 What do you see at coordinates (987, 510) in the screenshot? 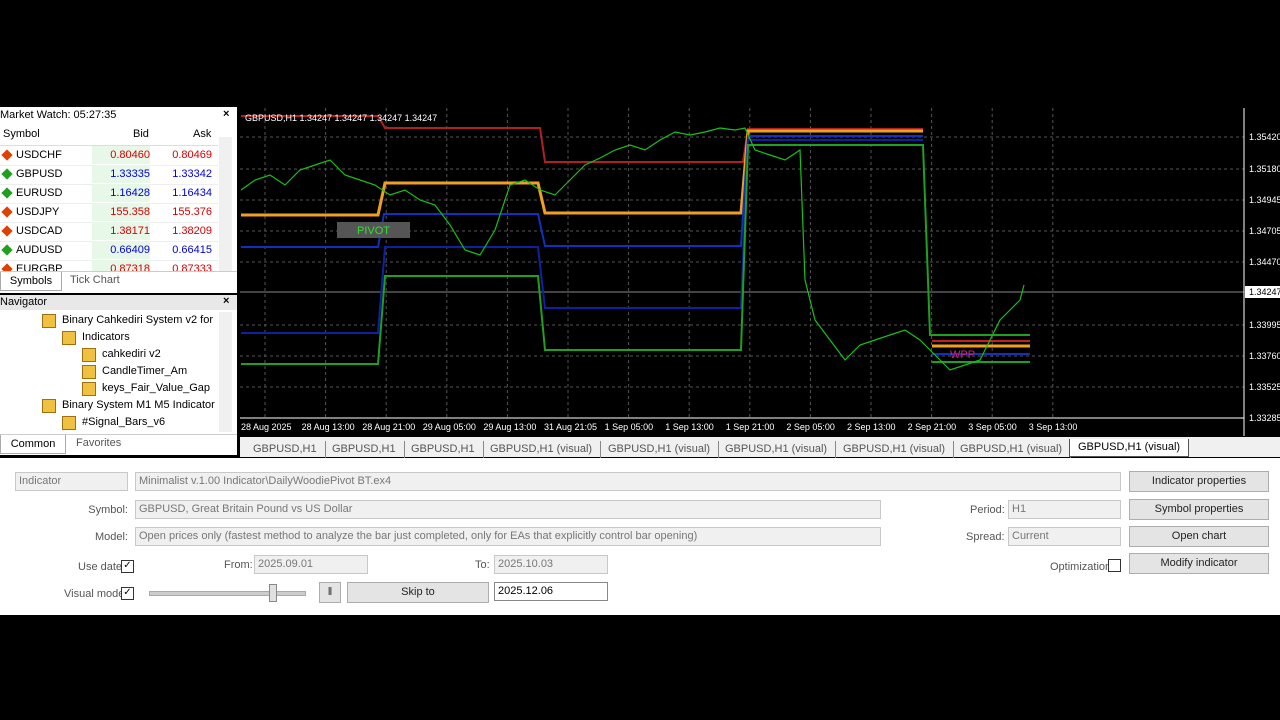
I see `period-label: Period:` at bounding box center [987, 510].